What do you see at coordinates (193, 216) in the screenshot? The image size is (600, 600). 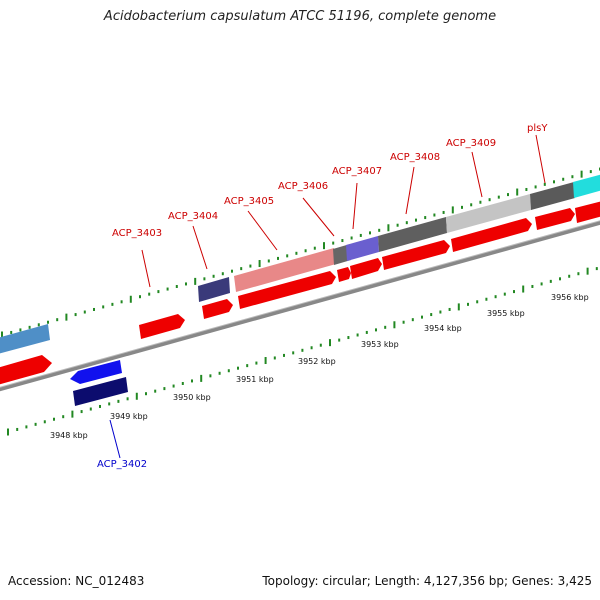 I see `gene-label-acp-3404: ACP_3404` at bounding box center [193, 216].